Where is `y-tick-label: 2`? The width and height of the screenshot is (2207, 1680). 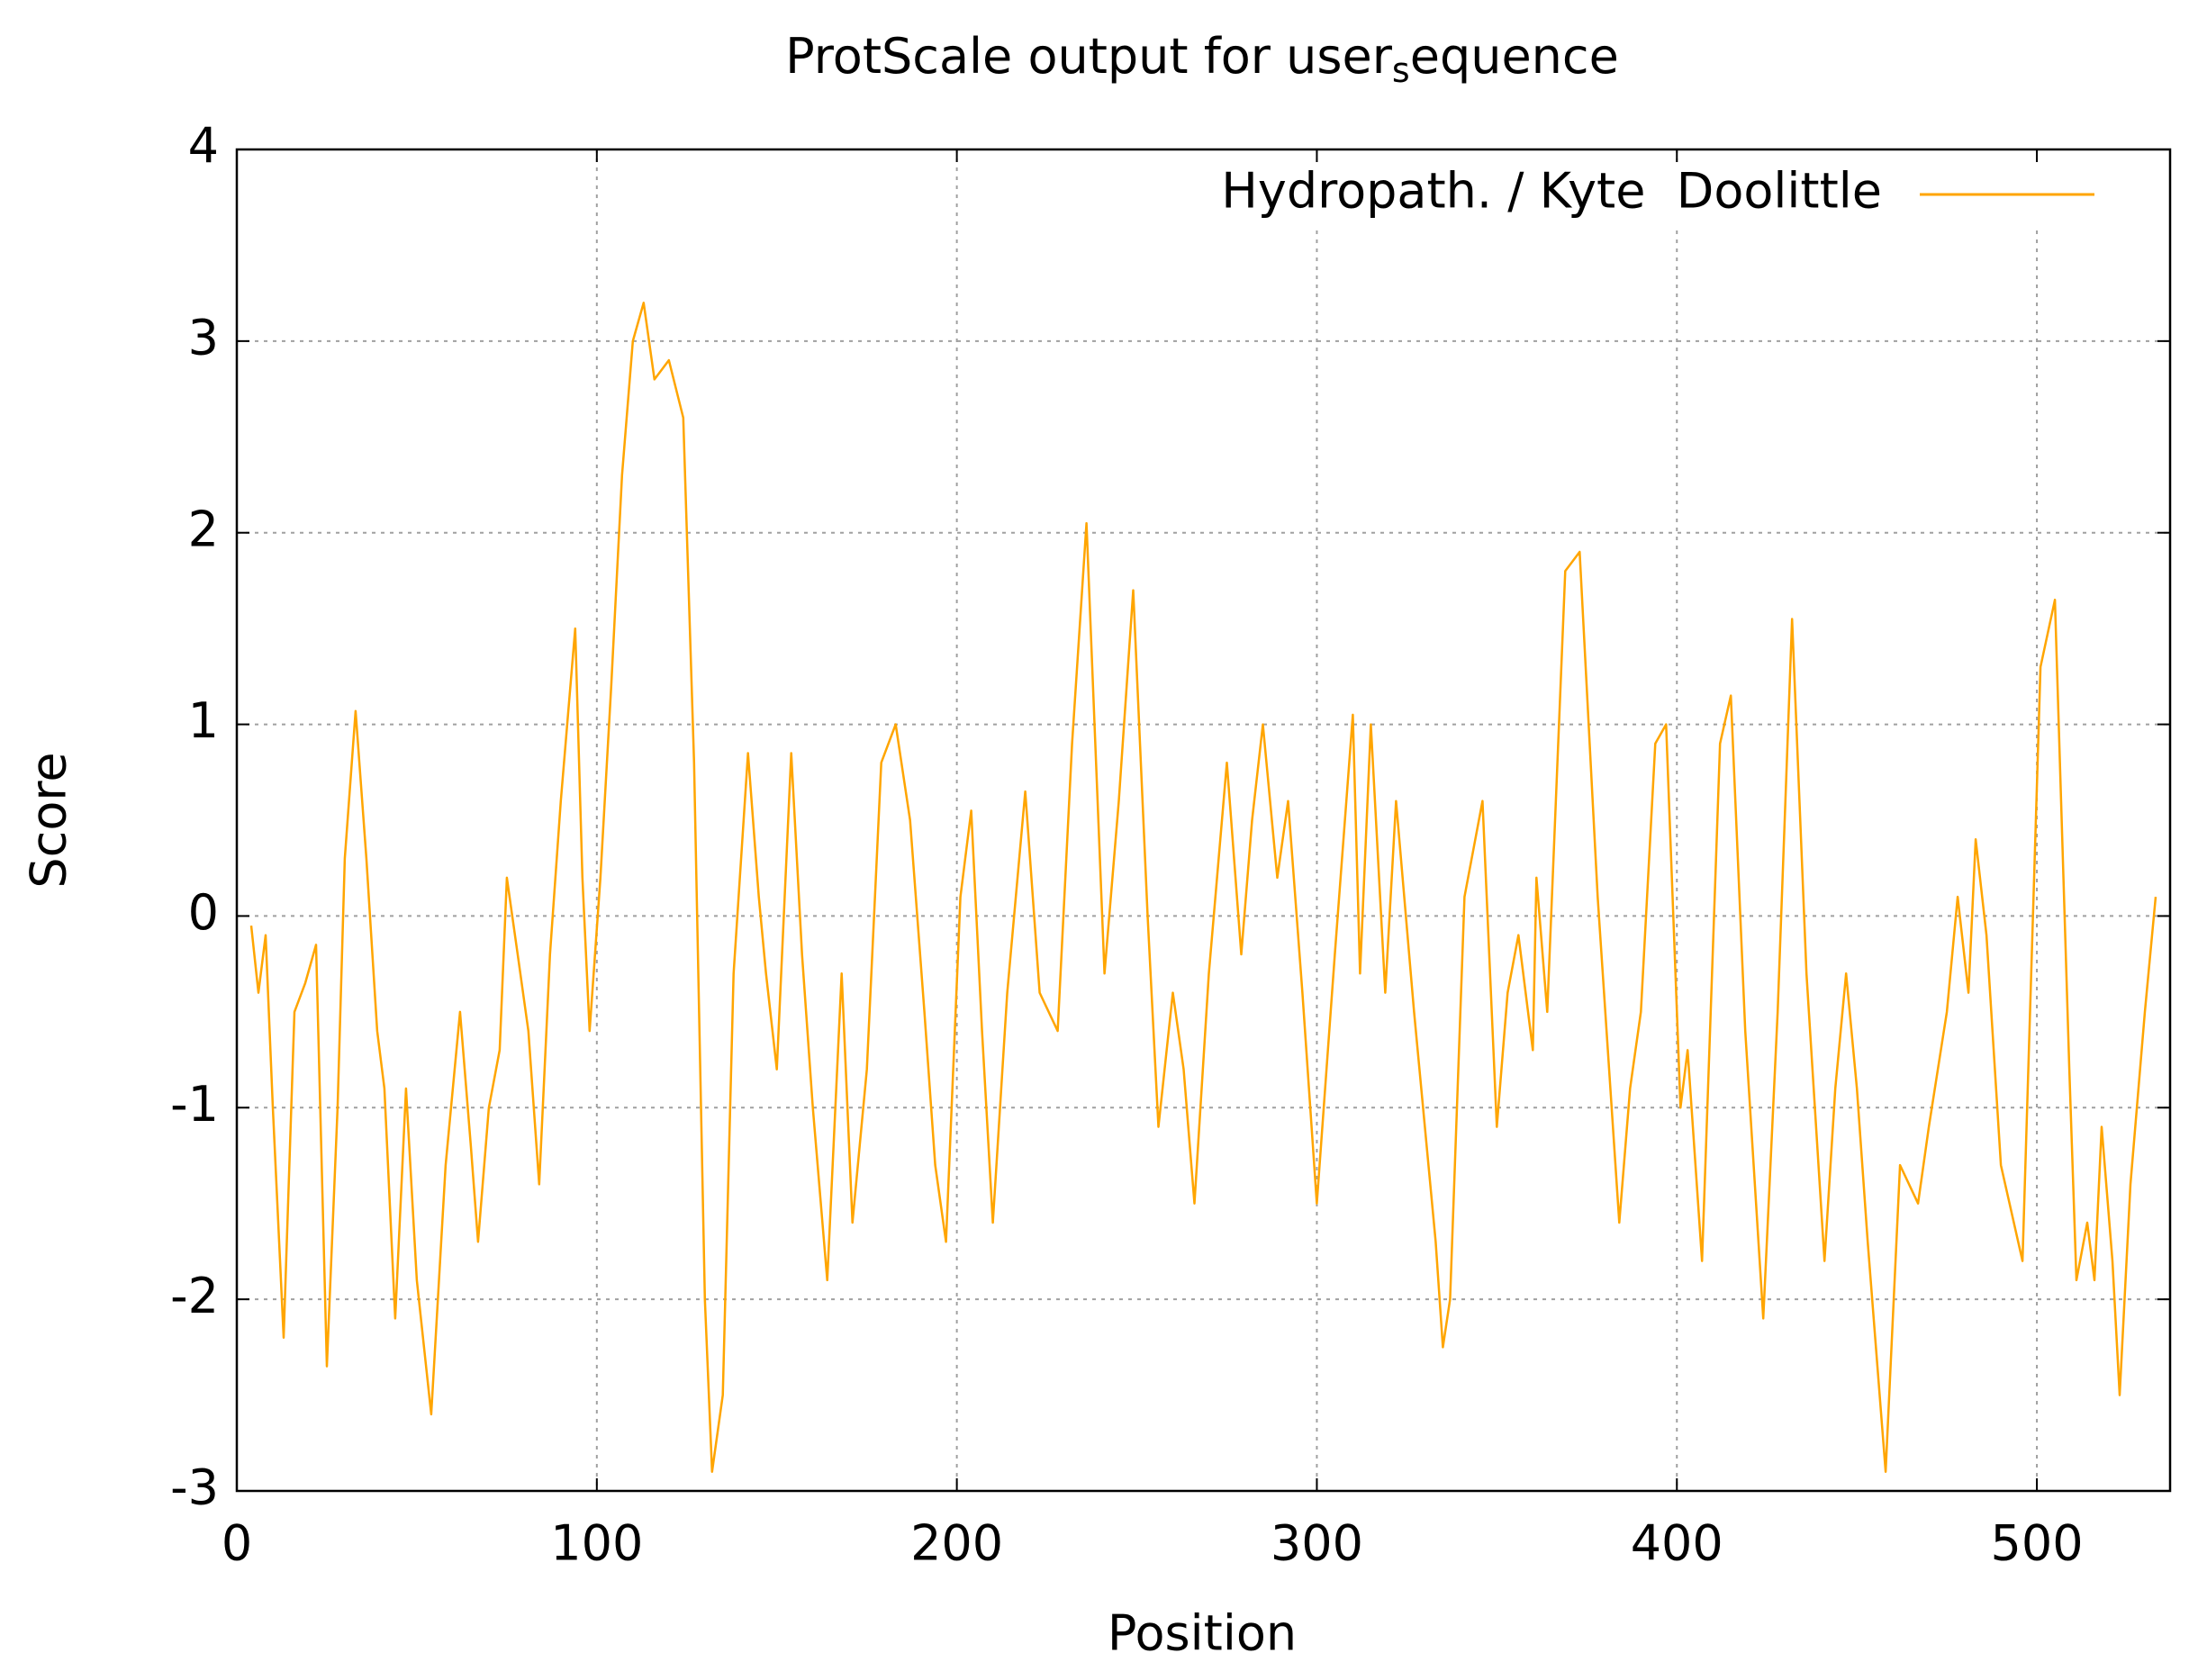 y-tick-label: 2 is located at coordinates (204, 529).